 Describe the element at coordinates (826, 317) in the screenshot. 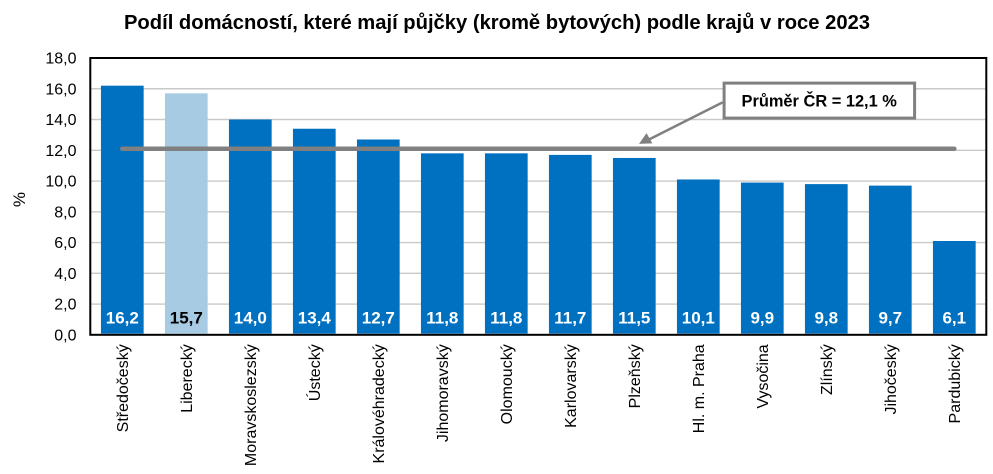

I see `svg-text: 9,8` at that location.